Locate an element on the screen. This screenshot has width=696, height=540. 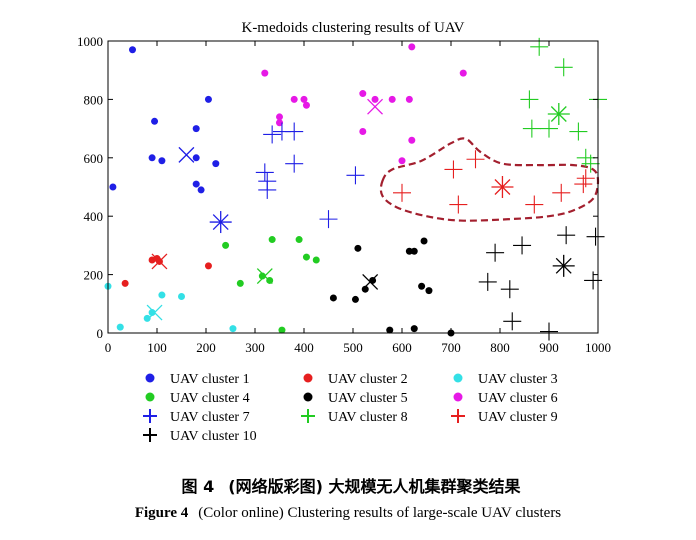
highlight-region is located at coordinates (489, 179).